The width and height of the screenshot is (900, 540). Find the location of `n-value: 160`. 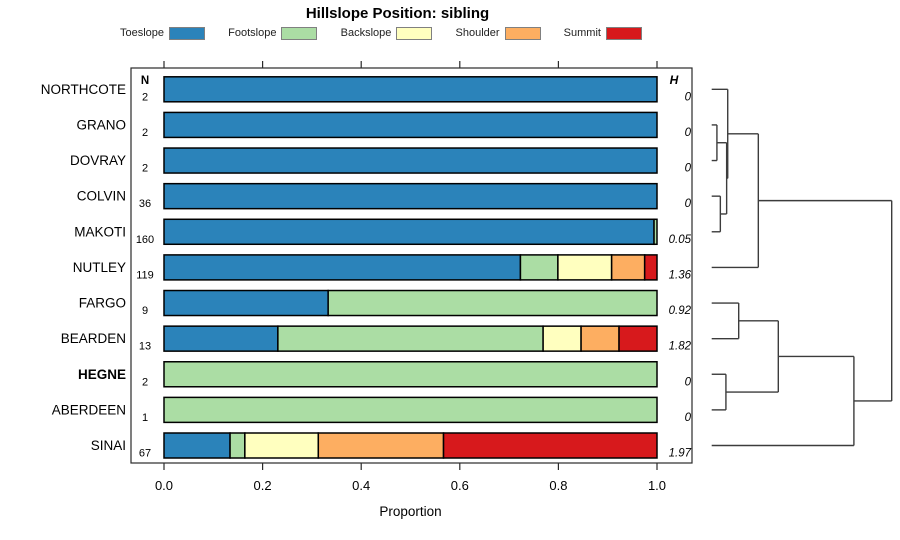

n-value: 160 is located at coordinates (145, 240).